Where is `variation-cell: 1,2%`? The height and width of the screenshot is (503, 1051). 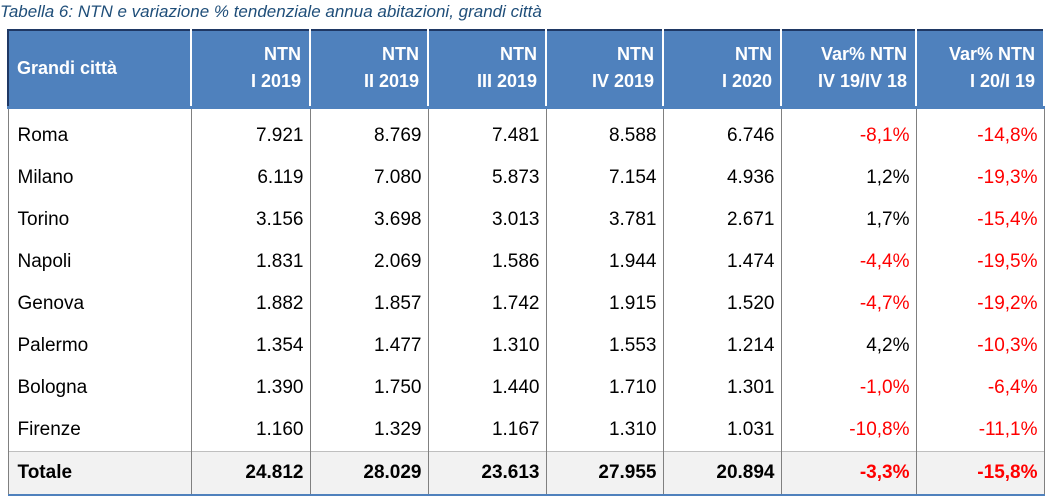 variation-cell: 1,2% is located at coordinates (848, 178).